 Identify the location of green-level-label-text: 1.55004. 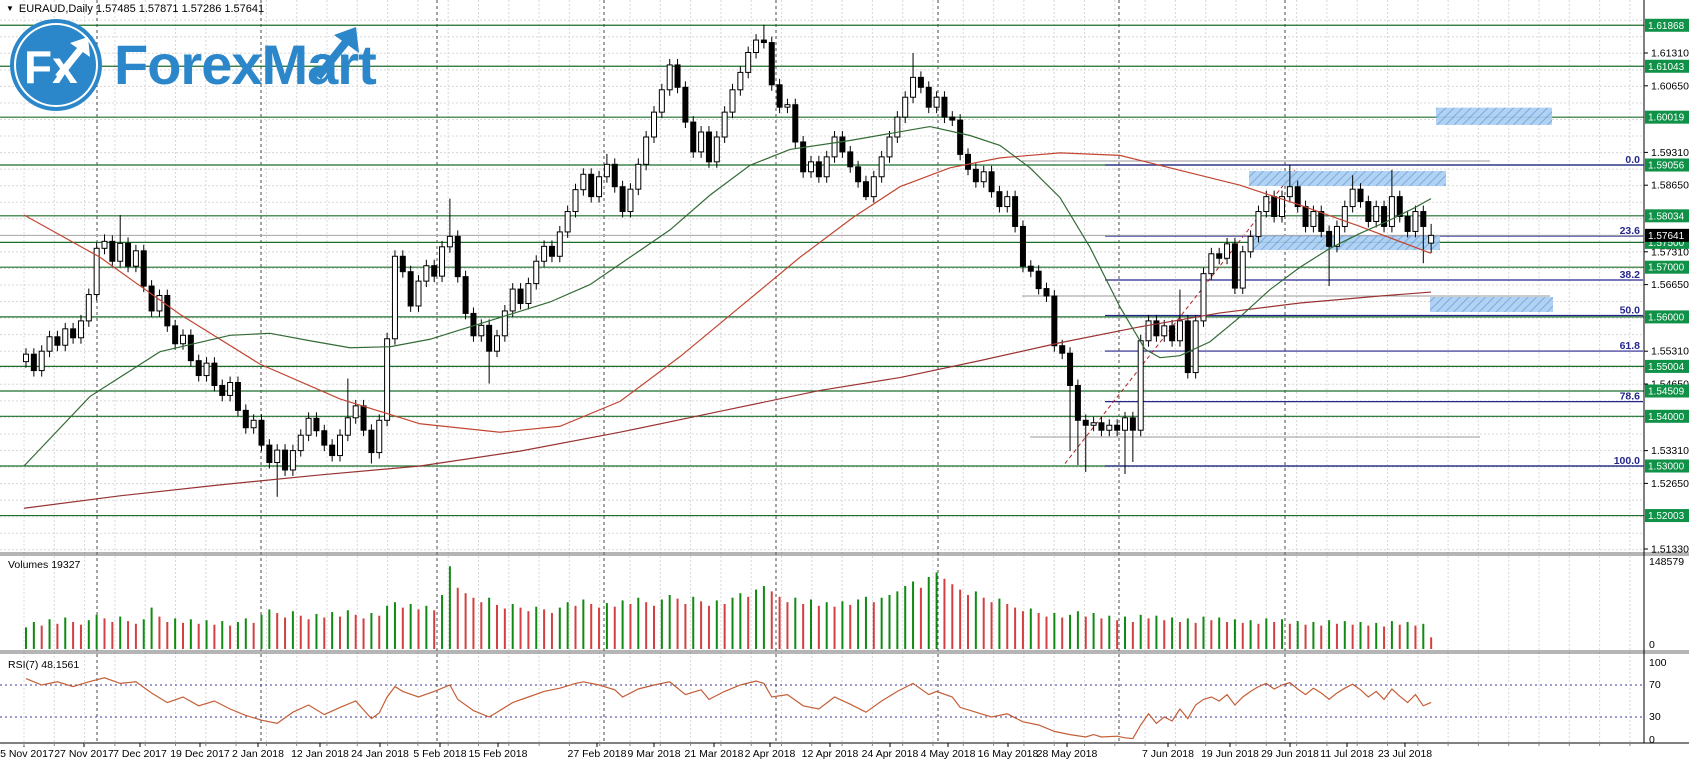
(1666, 367).